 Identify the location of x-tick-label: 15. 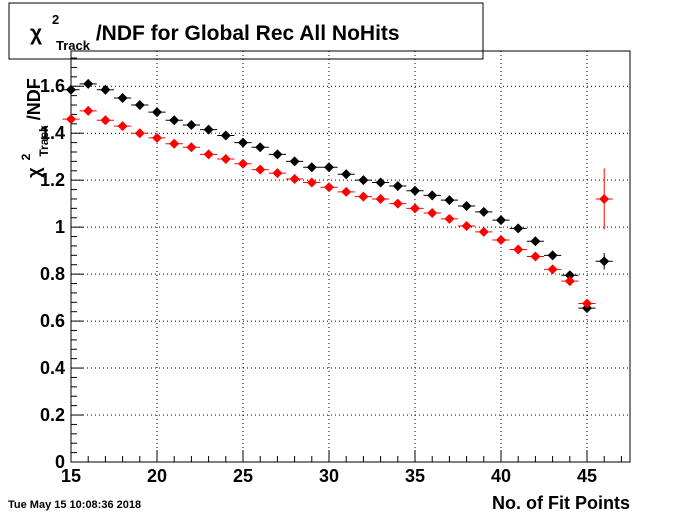
(71, 476).